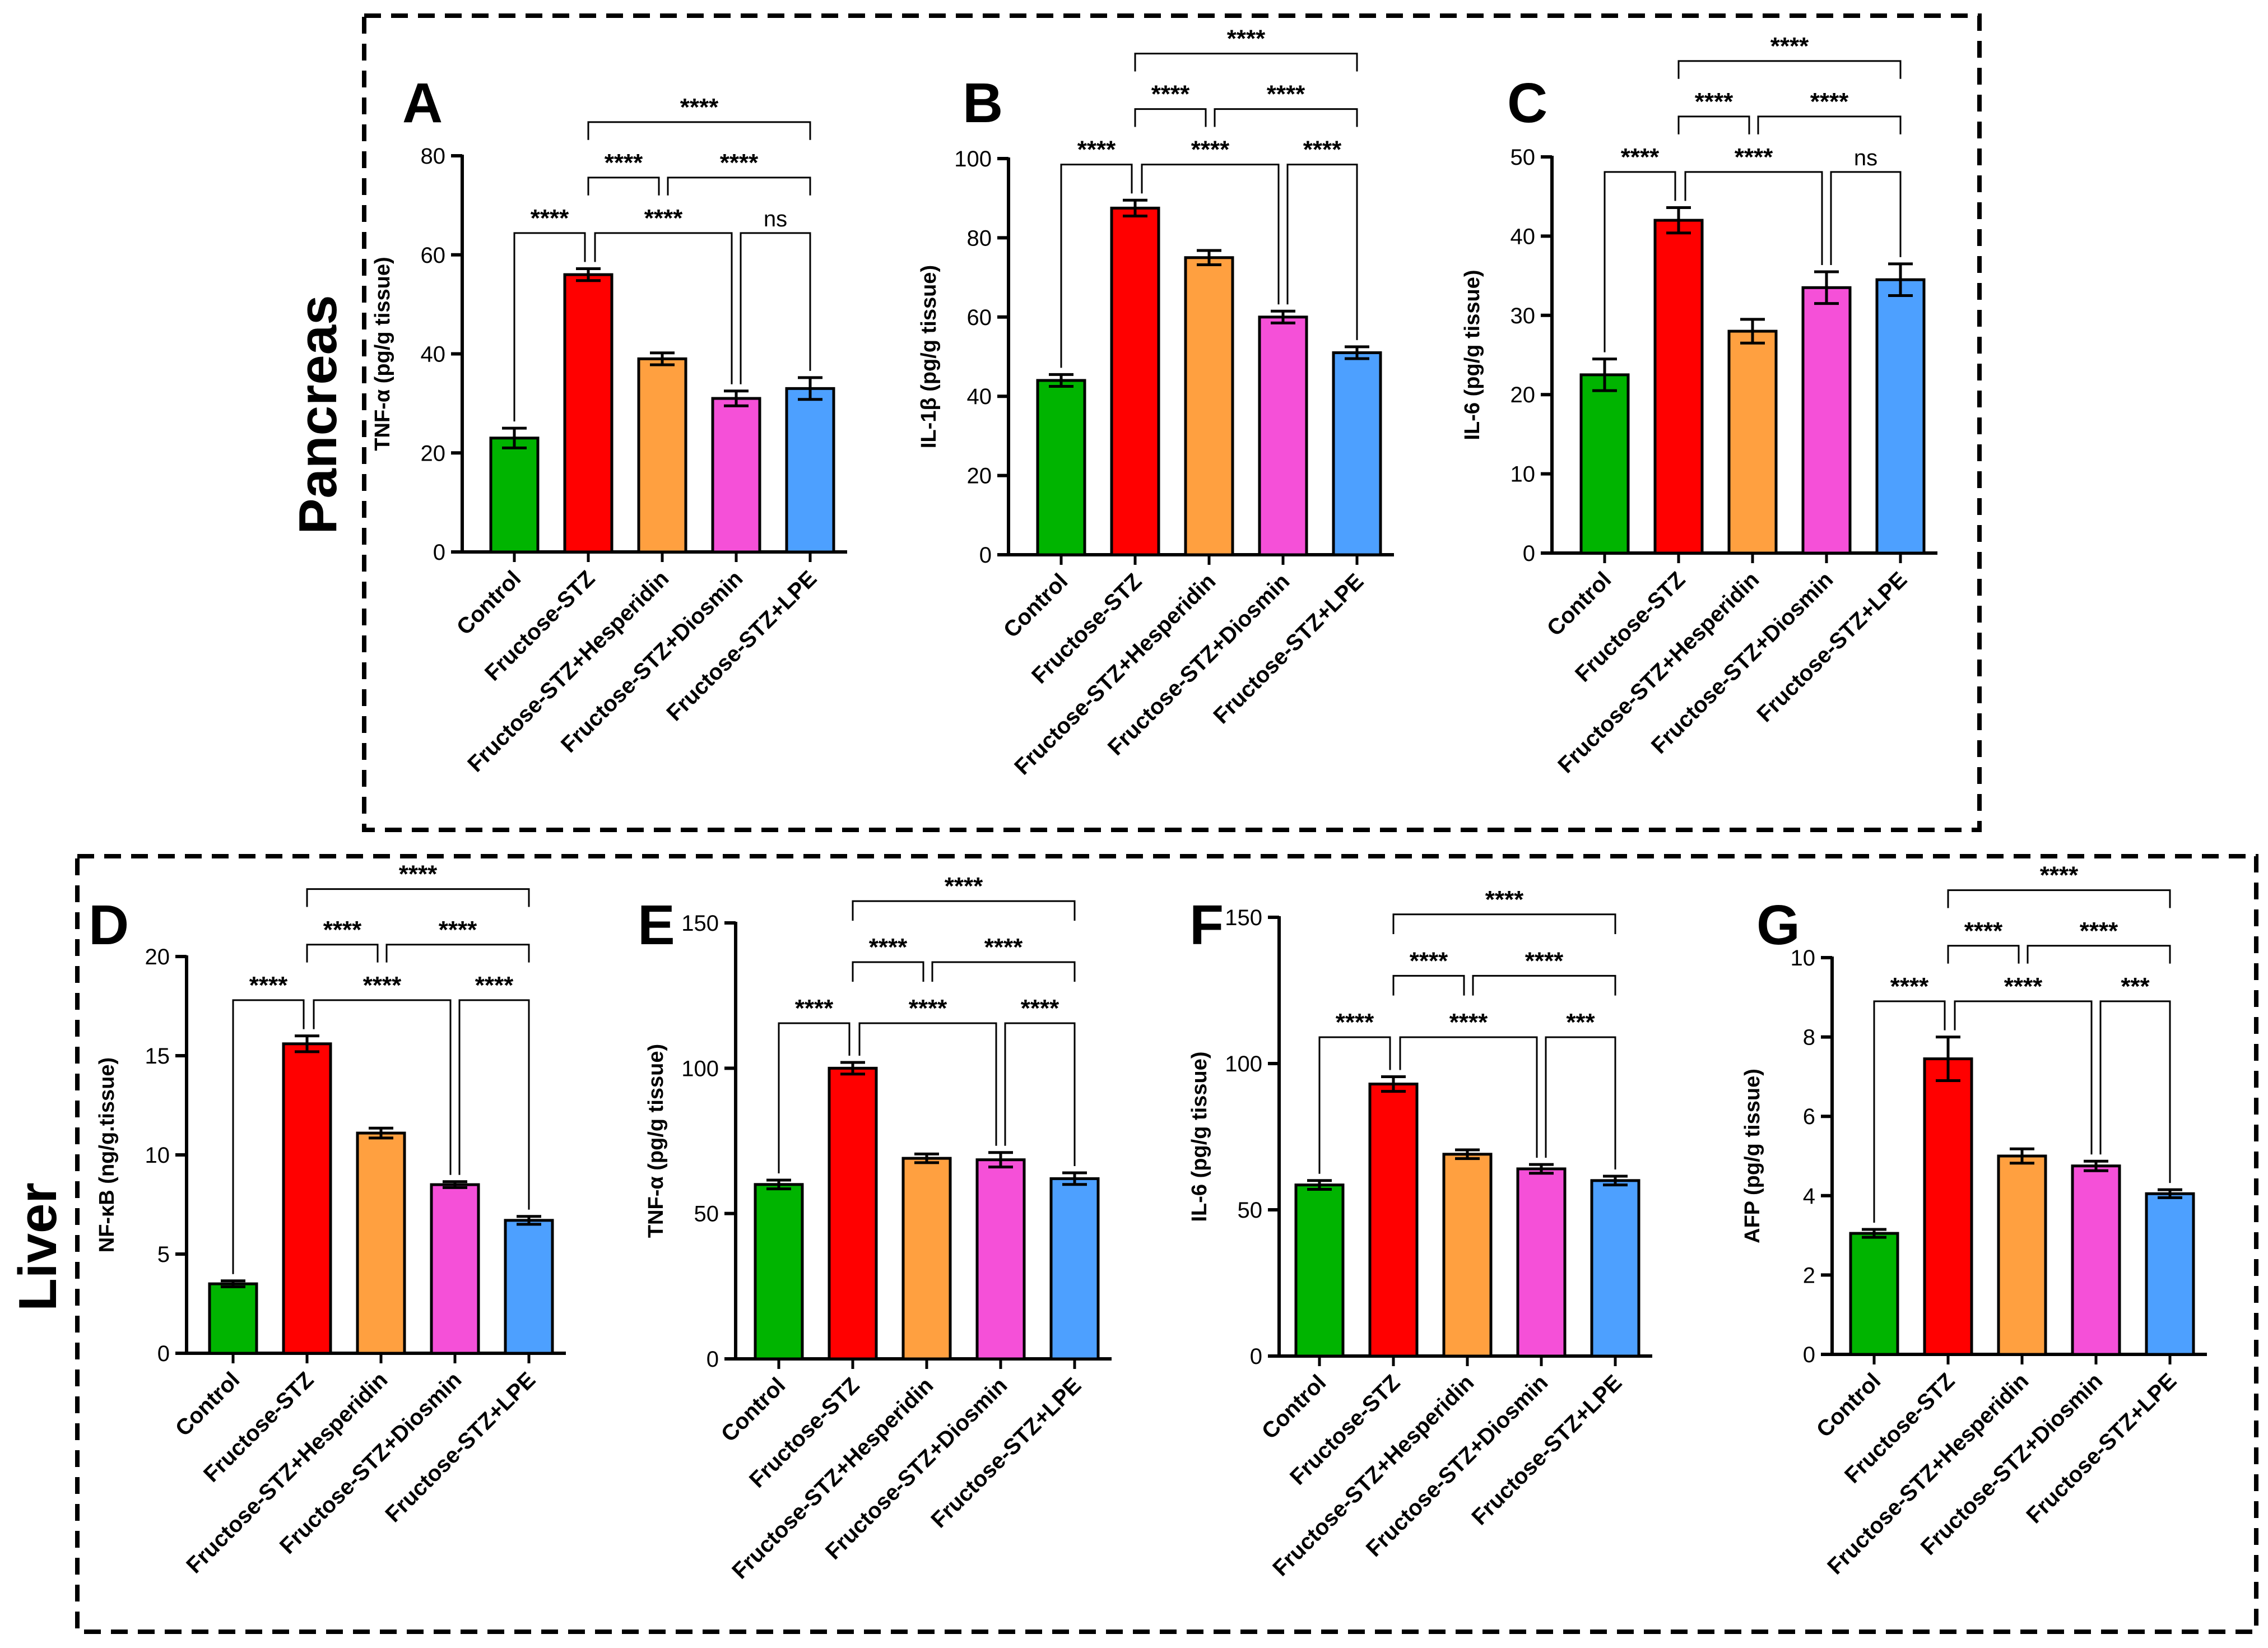 This screenshot has height=1648, width=2268. I want to click on y-axis-label: NF-κB (ng/g.tissue), so click(107, 1154).